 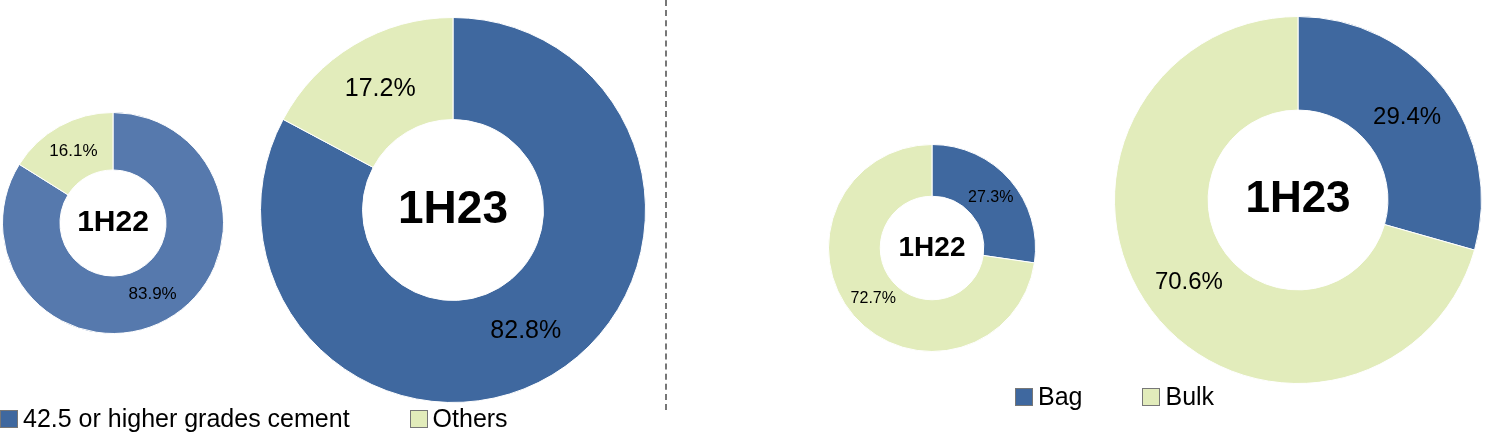 What do you see at coordinates (1188, 281) in the screenshot?
I see `data-label: 70.6%` at bounding box center [1188, 281].